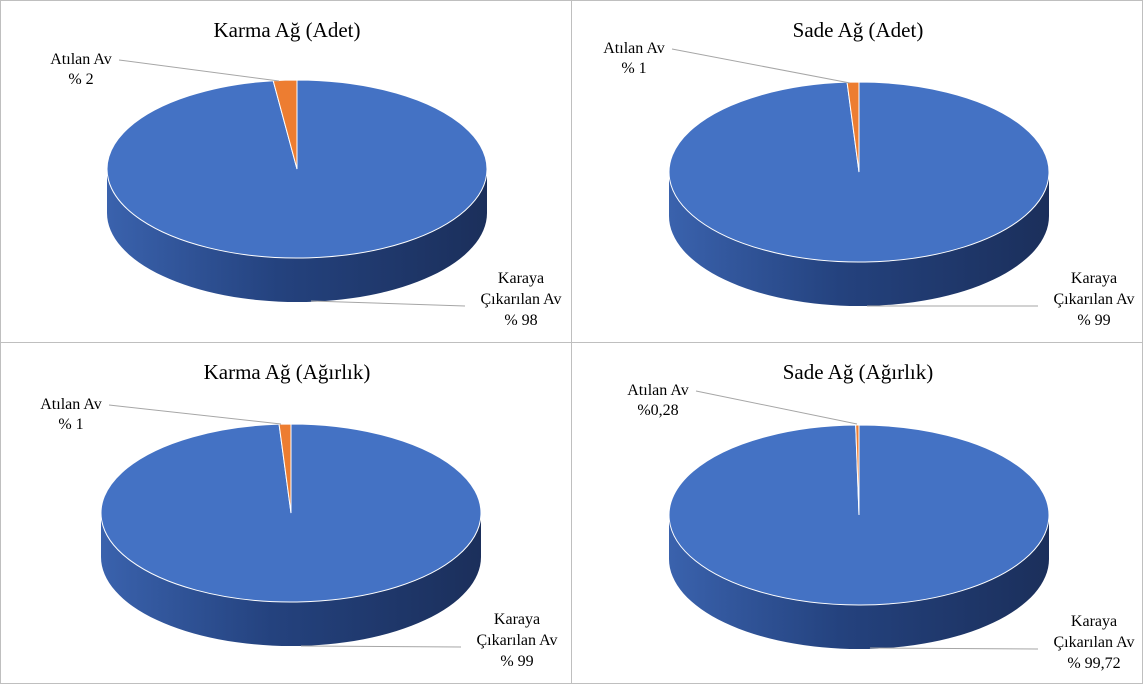  I want to click on data-label-atilan-av: Atılan Av %0,28, so click(657, 400).